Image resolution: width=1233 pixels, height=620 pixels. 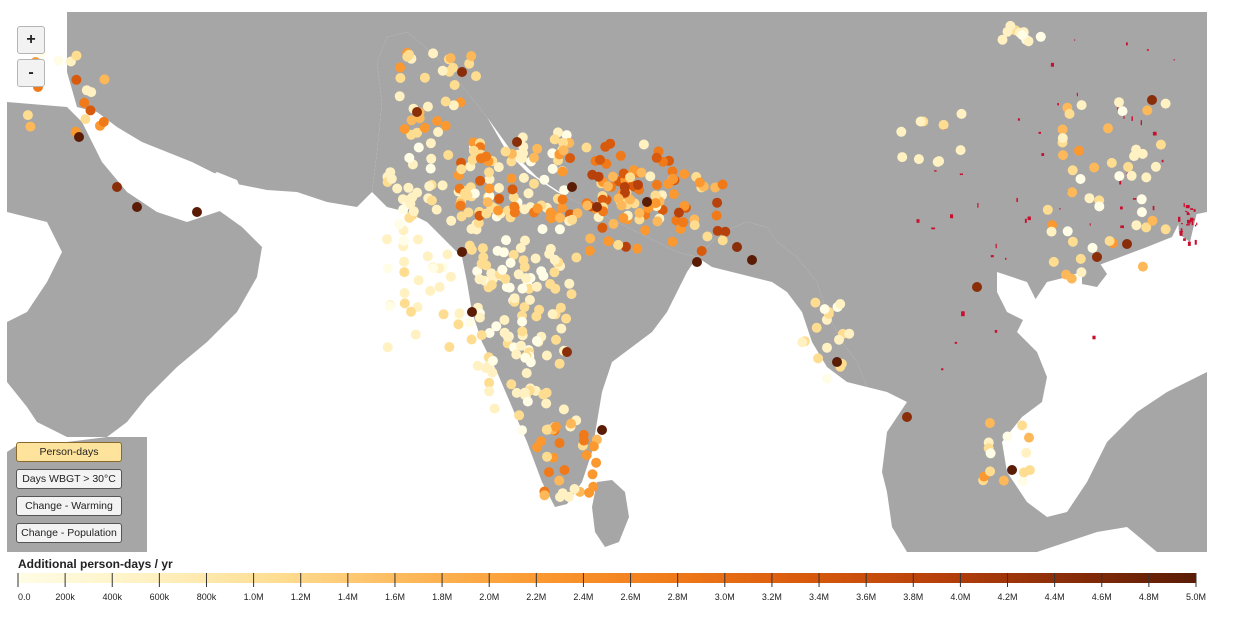 I want to click on days-wbgt-button: Days WBGT > 30°C, so click(x=69, y=479).